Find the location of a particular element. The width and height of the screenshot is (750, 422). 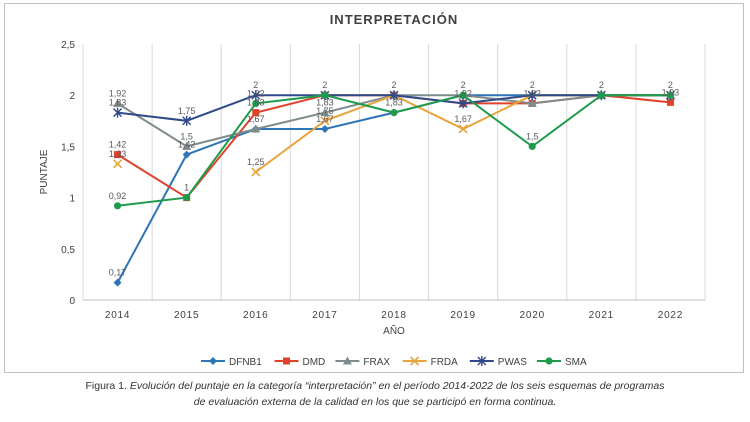

y-tick-label: 1 is located at coordinates (72, 199).